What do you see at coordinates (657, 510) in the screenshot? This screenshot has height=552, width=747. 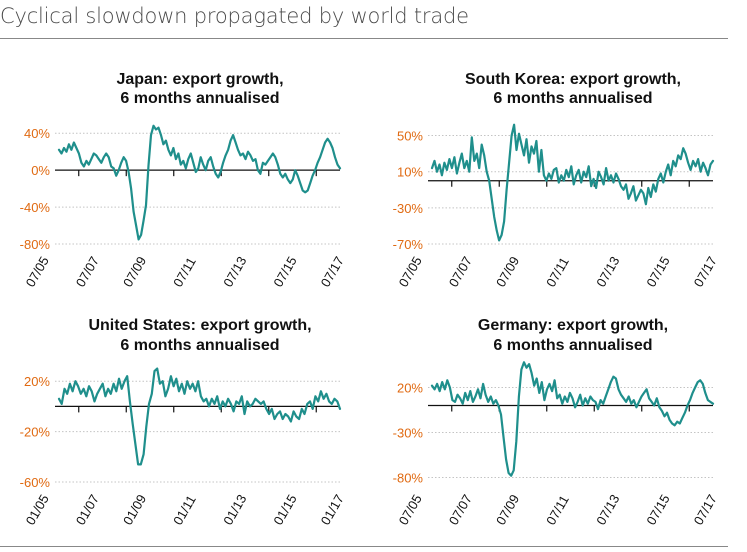 I see `germany-xtick-label: 07/15` at bounding box center [657, 510].